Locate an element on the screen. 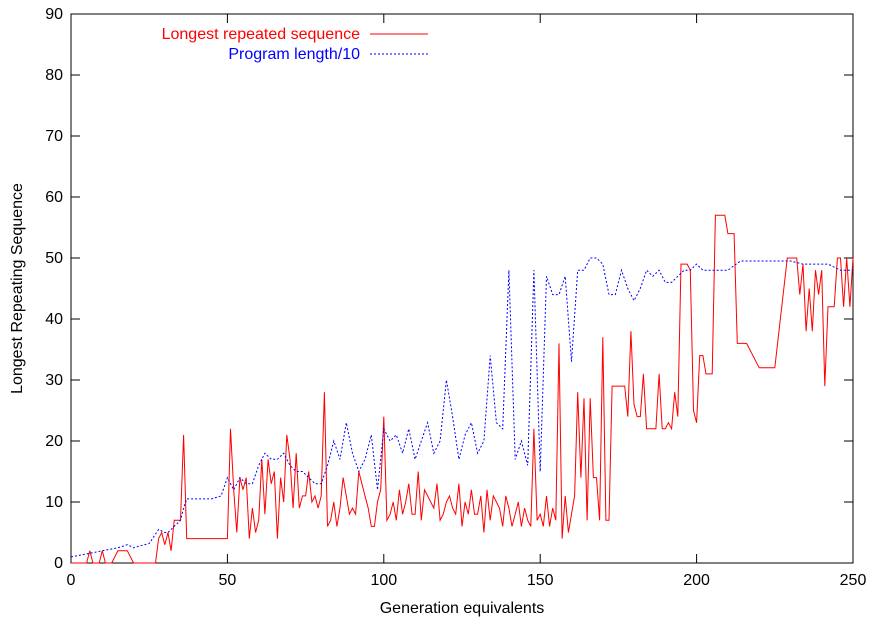  x-tick-label: 250 is located at coordinates (853, 580).